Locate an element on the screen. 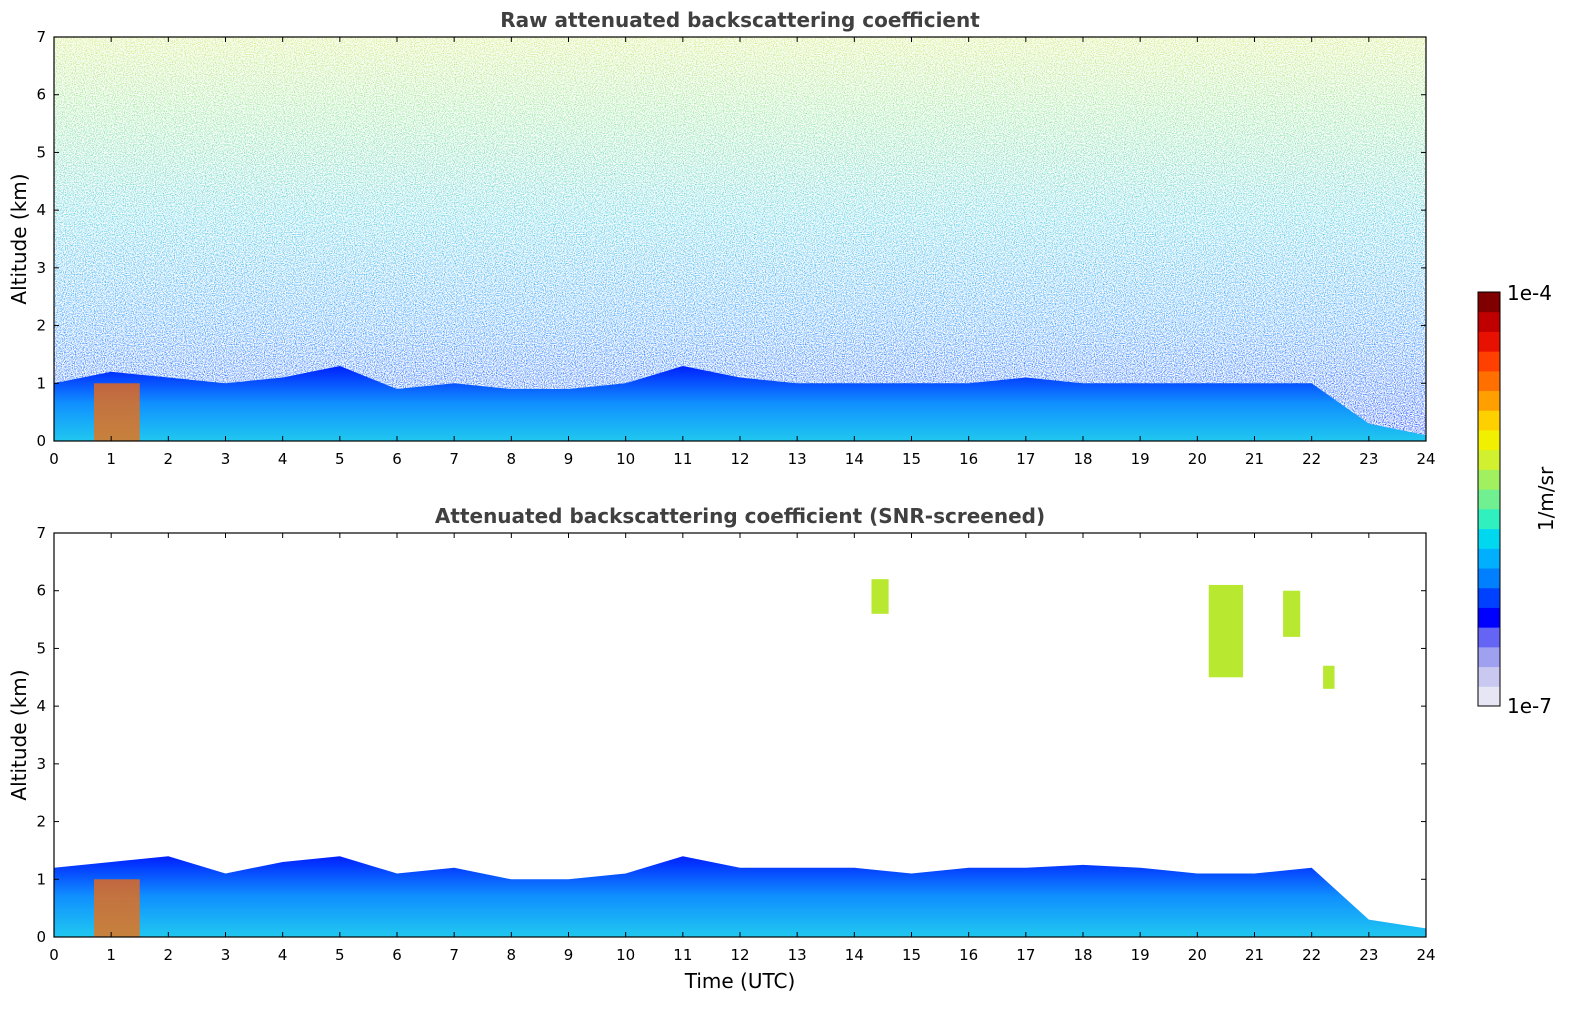  x-tick: 4 is located at coordinates (282, 748).